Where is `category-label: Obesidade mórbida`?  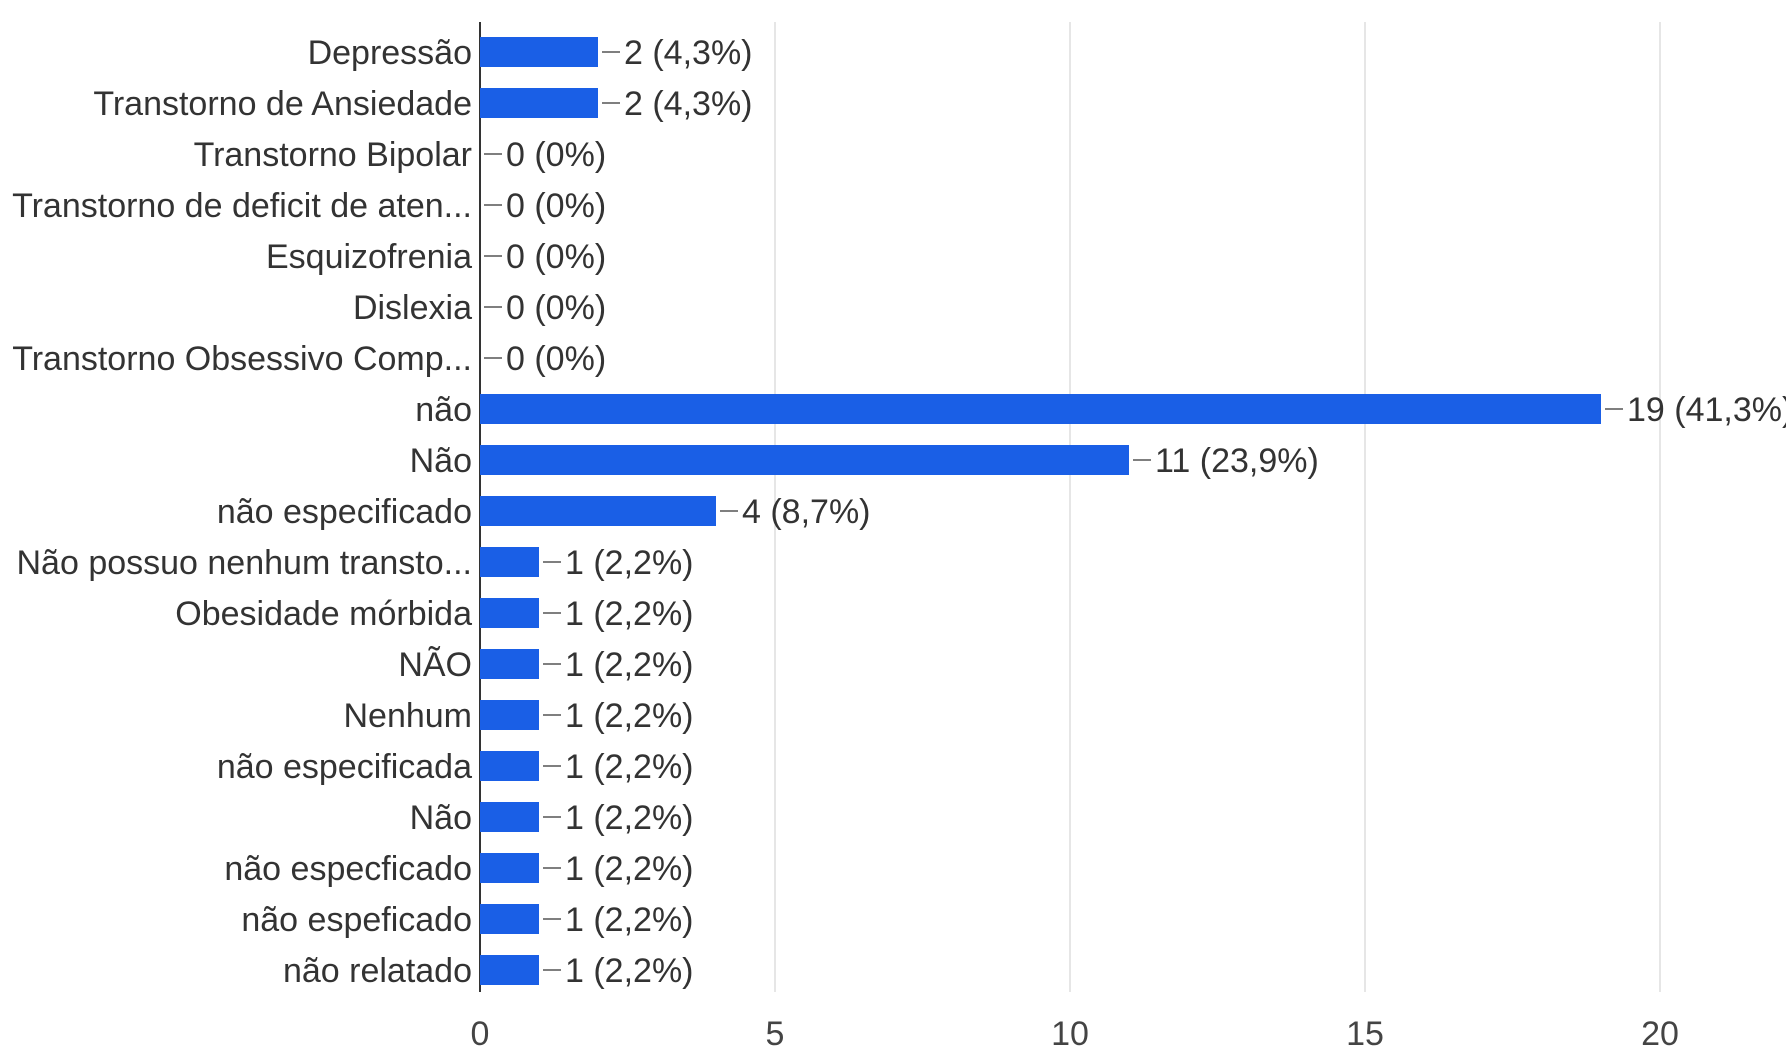
category-label: Obesidade mórbida is located at coordinates (323, 614).